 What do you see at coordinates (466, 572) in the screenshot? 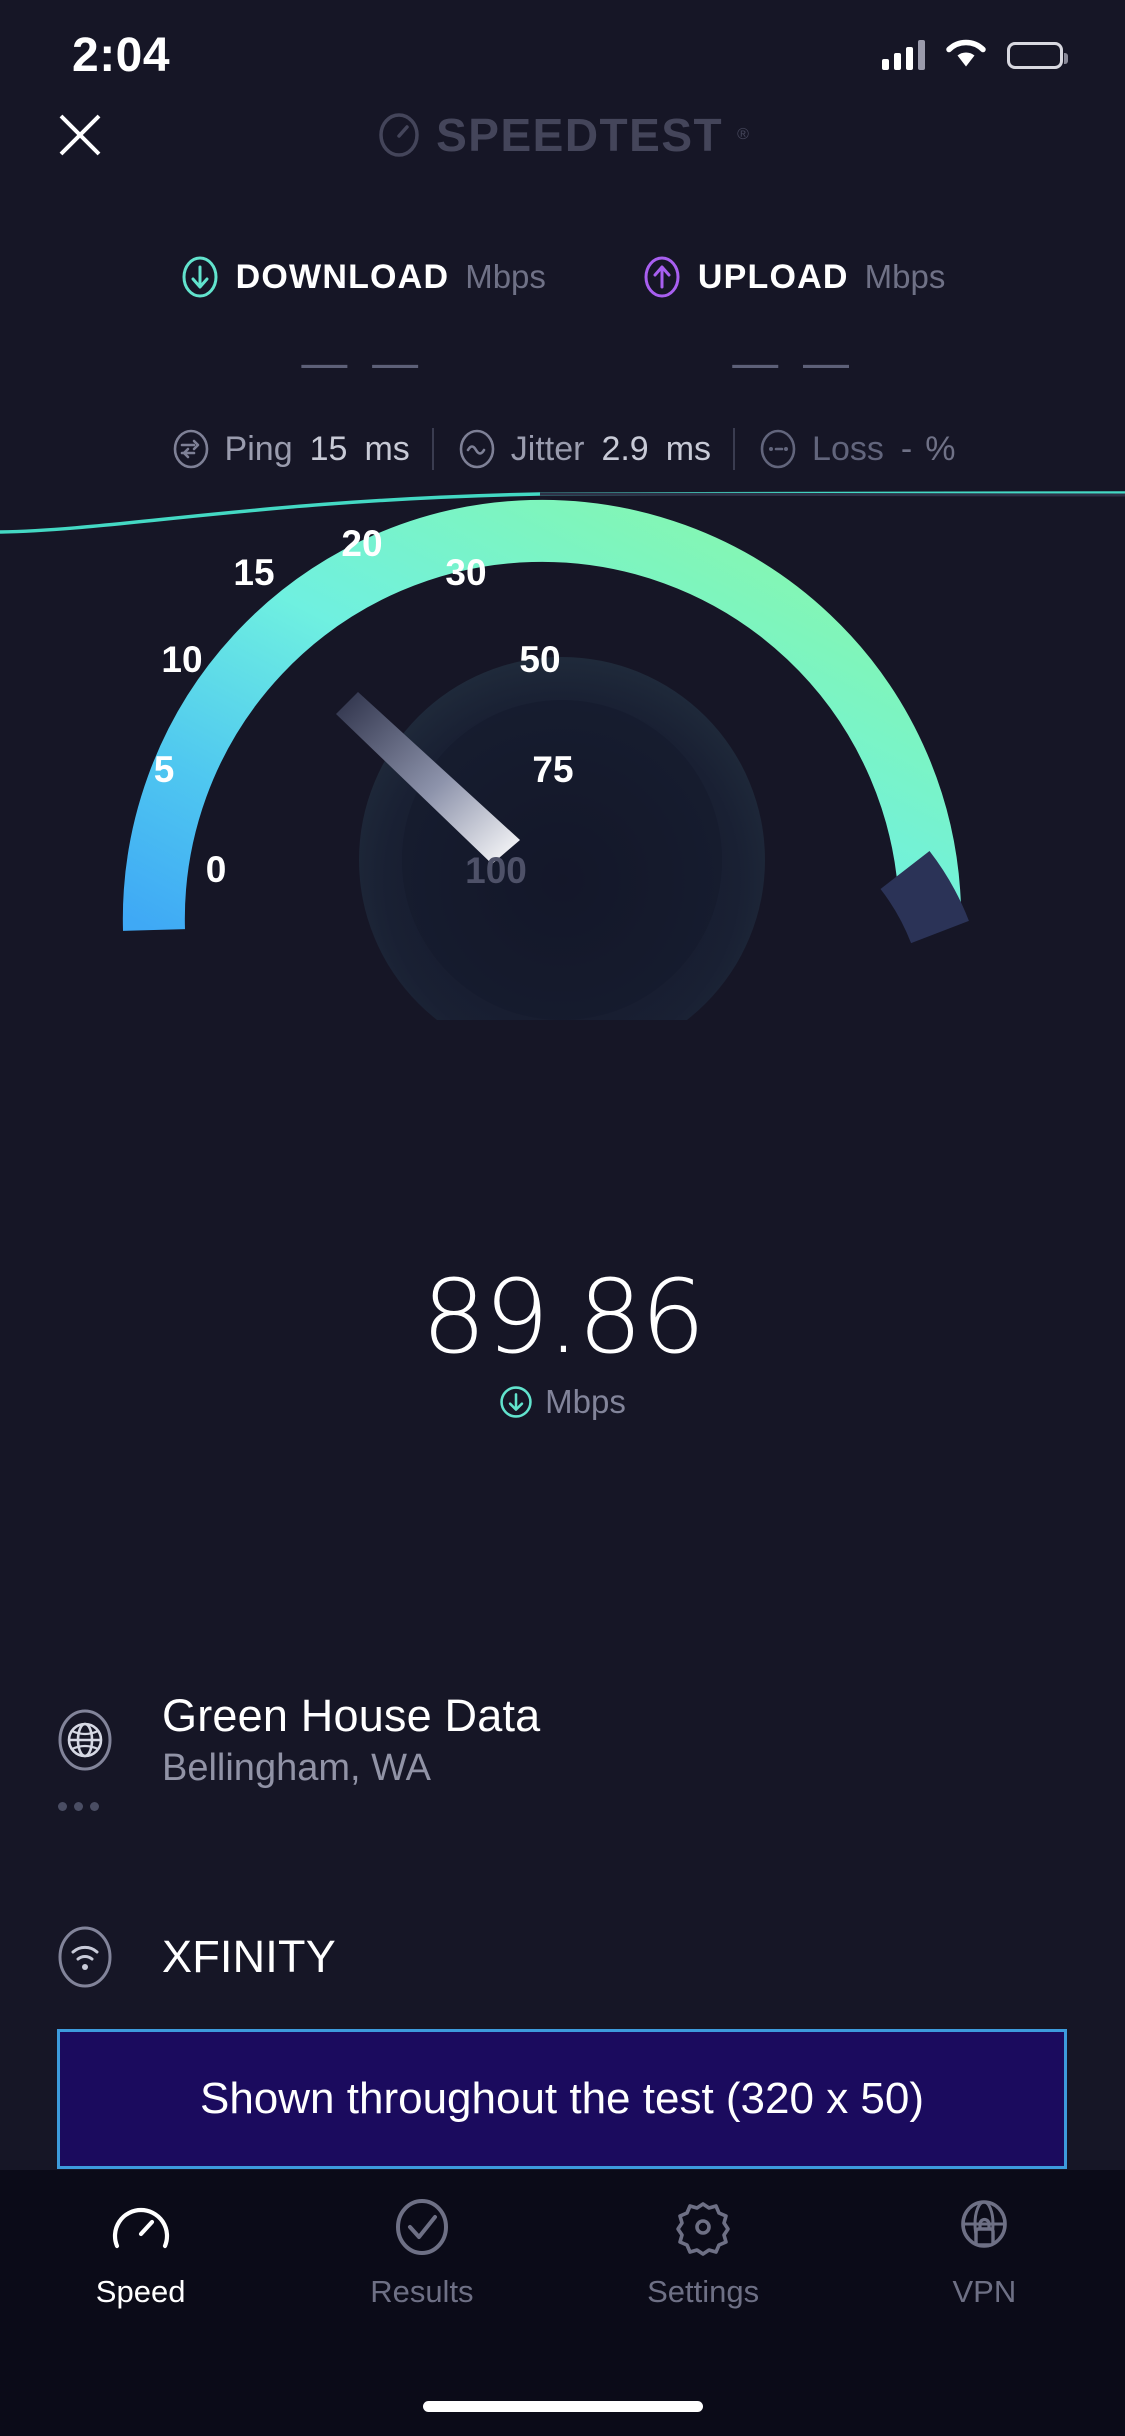
I see `gauge-tick-30: 30` at bounding box center [466, 572].